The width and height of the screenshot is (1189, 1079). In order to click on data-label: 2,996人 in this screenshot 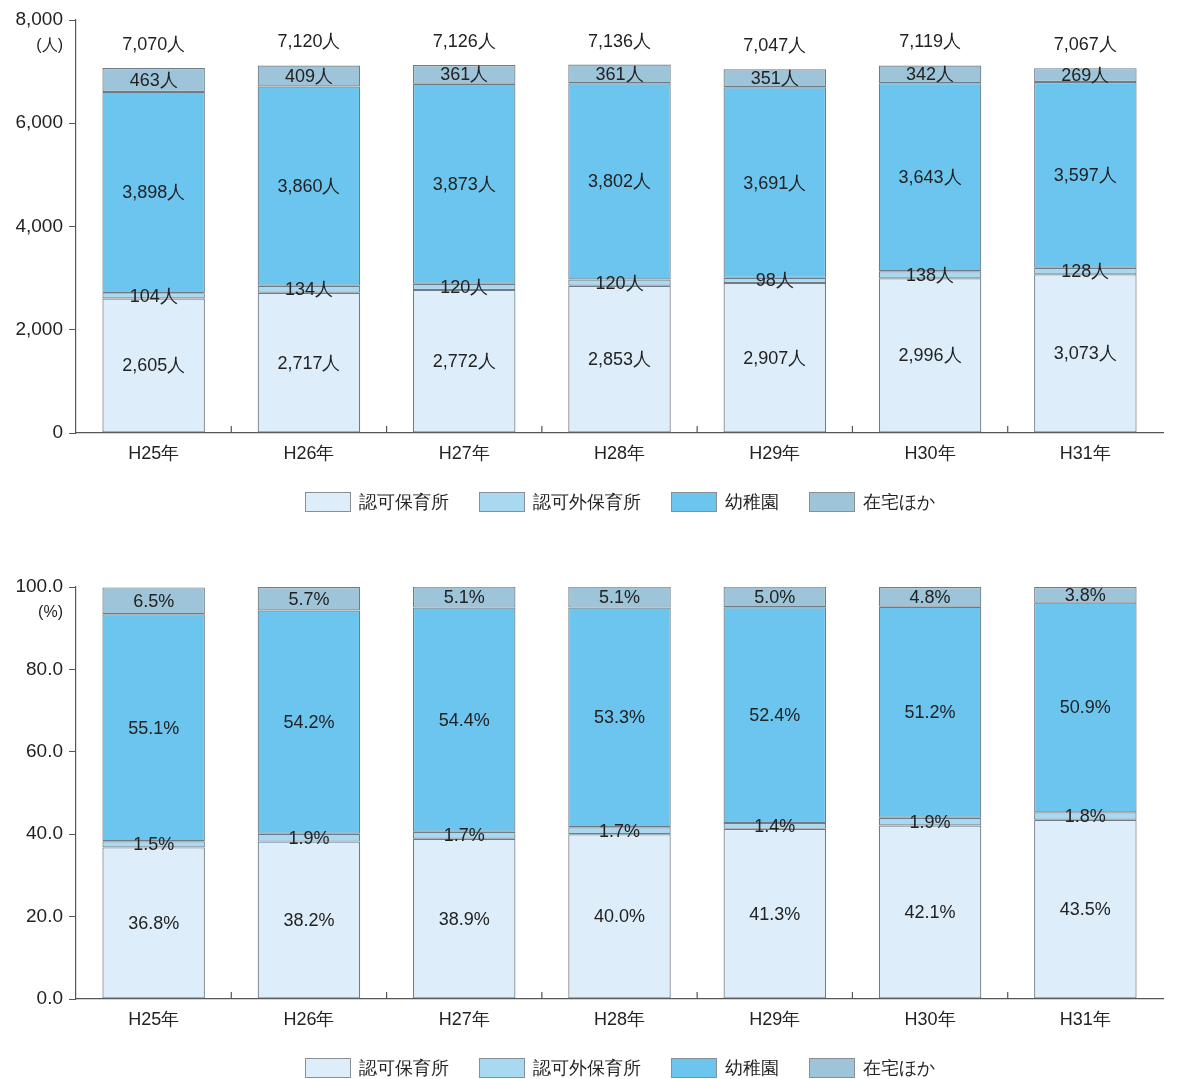, I will do `click(930, 355)`.